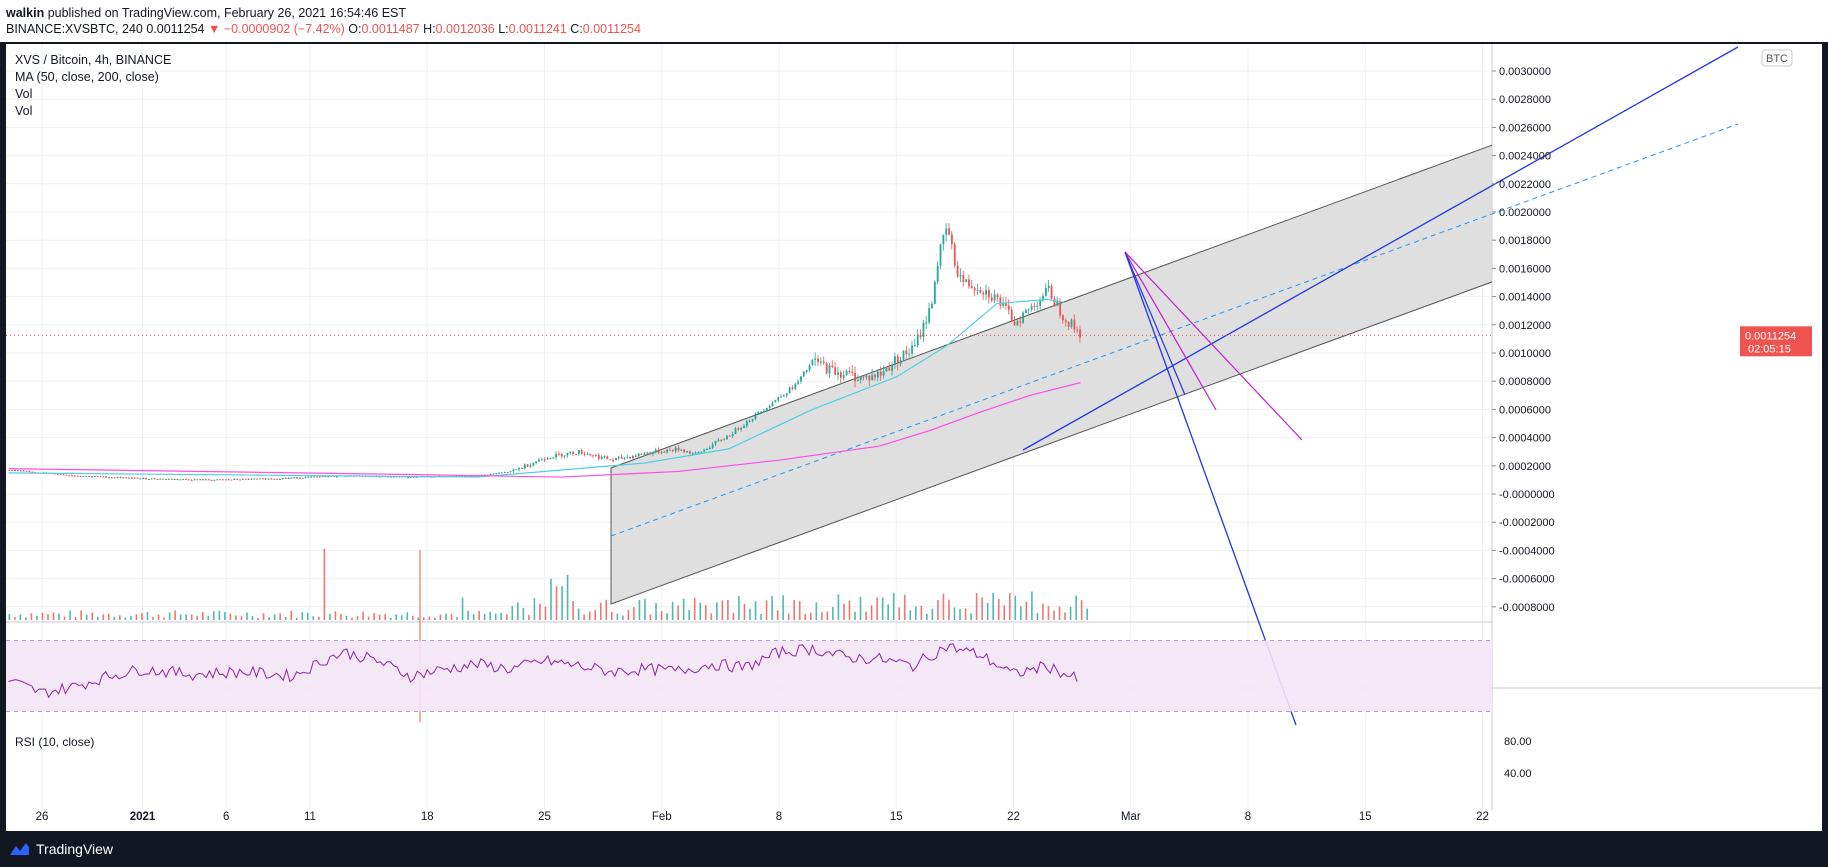  I want to click on legend-vol-1: Vol, so click(24, 94).